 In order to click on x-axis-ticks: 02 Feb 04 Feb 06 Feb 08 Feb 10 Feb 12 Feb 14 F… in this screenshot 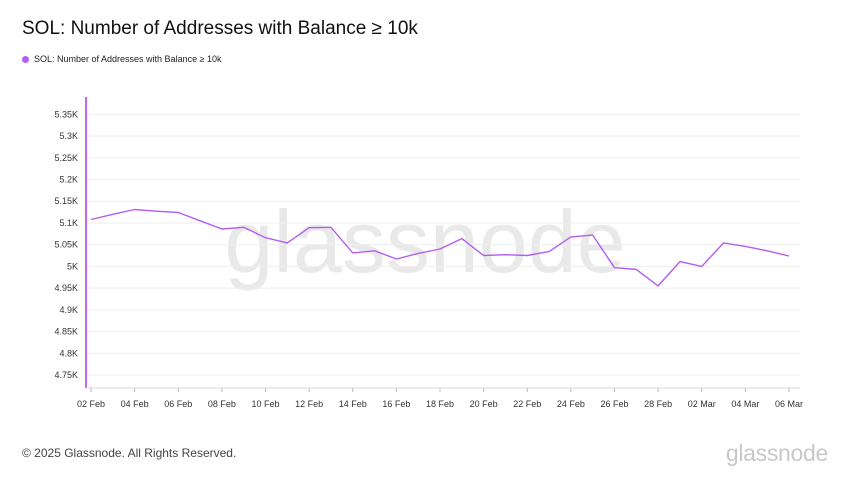, I will do `click(440, 398)`.